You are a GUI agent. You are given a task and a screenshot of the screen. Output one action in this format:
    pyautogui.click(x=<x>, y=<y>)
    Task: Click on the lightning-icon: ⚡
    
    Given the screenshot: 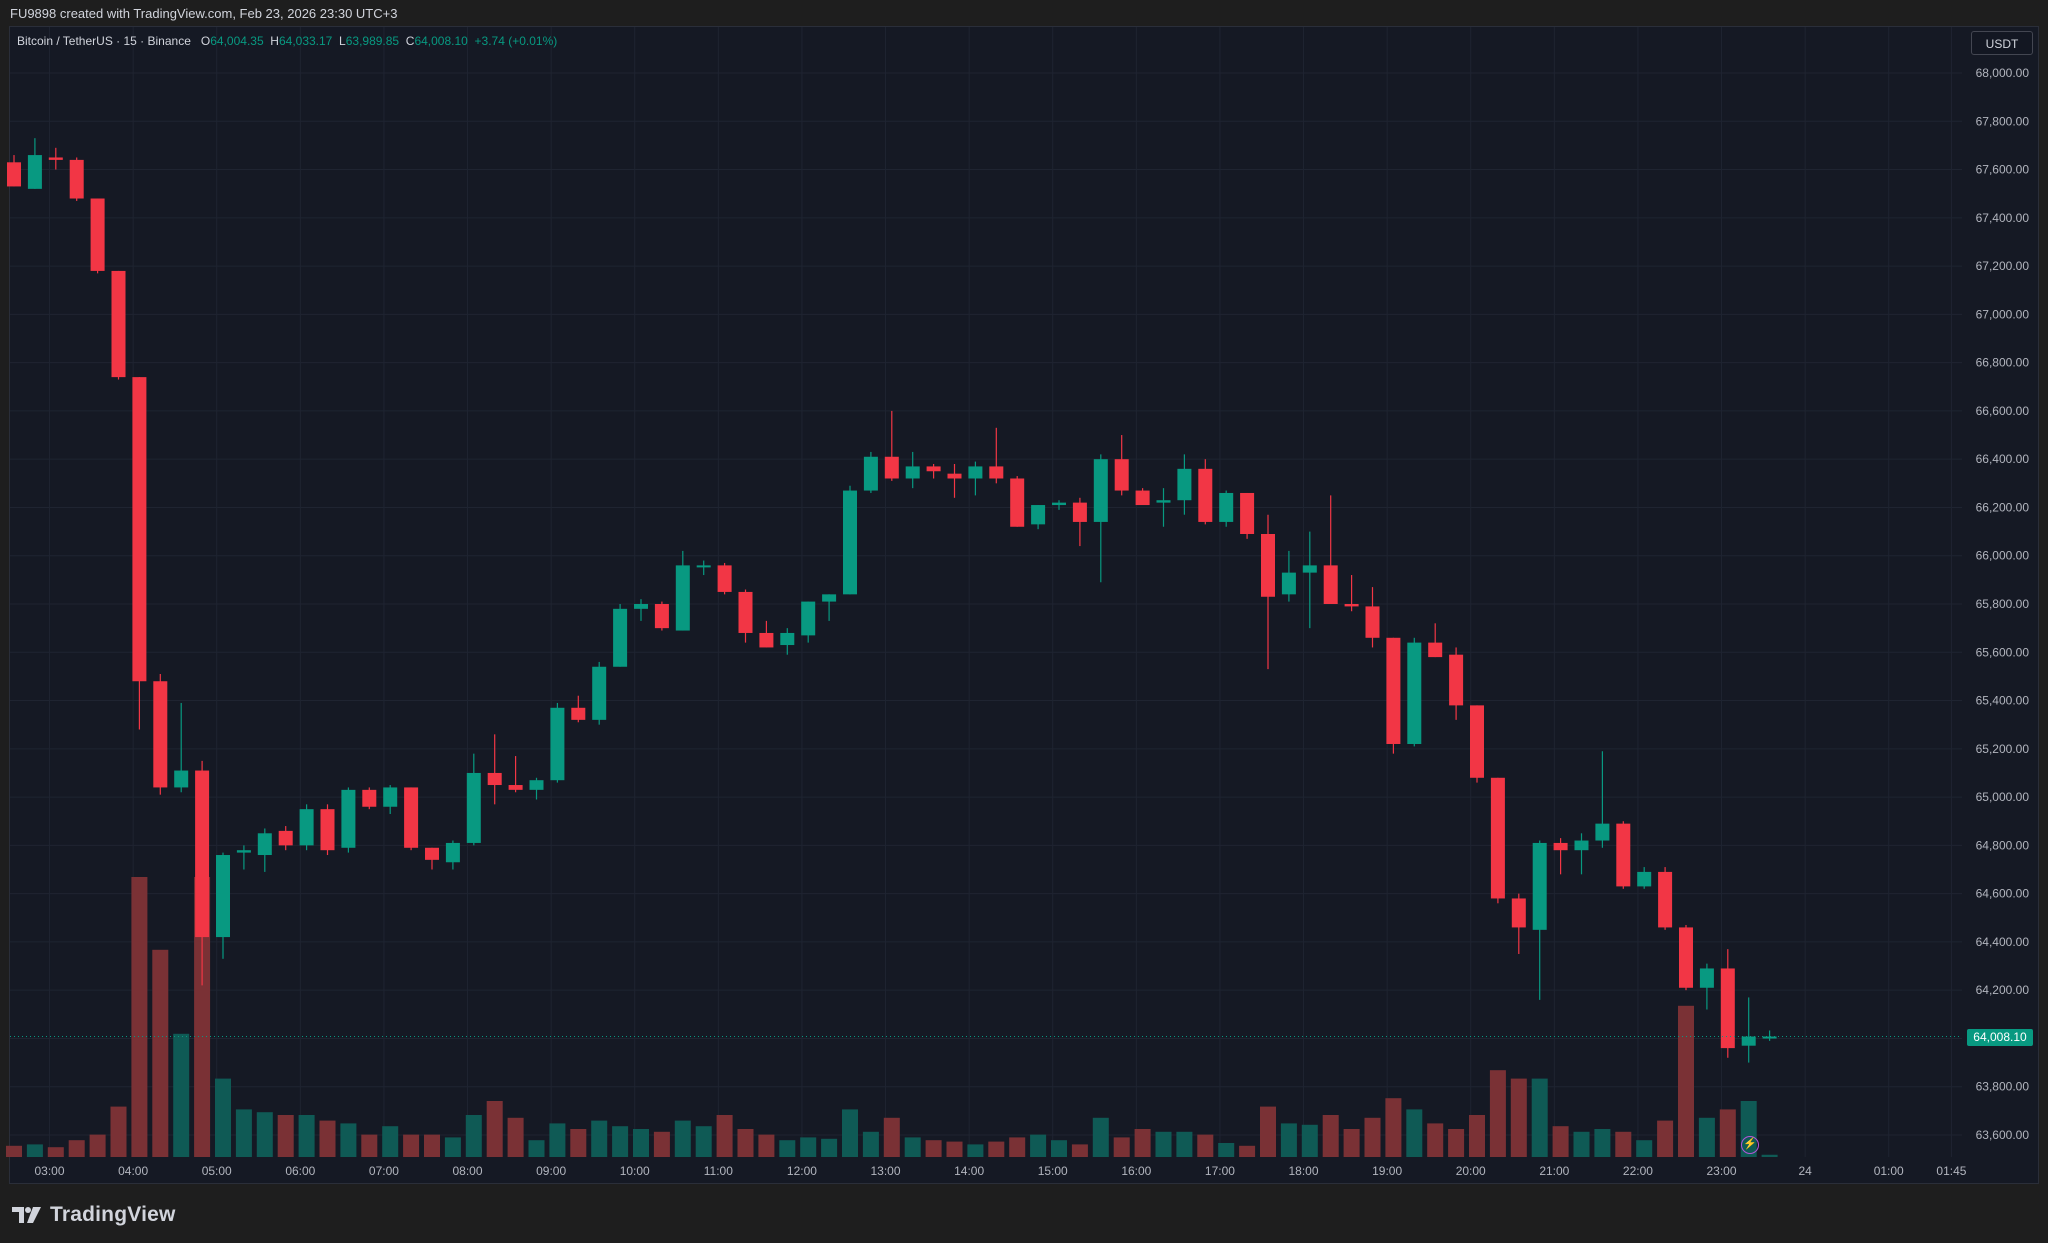 What is the action you would take?
    pyautogui.click(x=1750, y=1145)
    